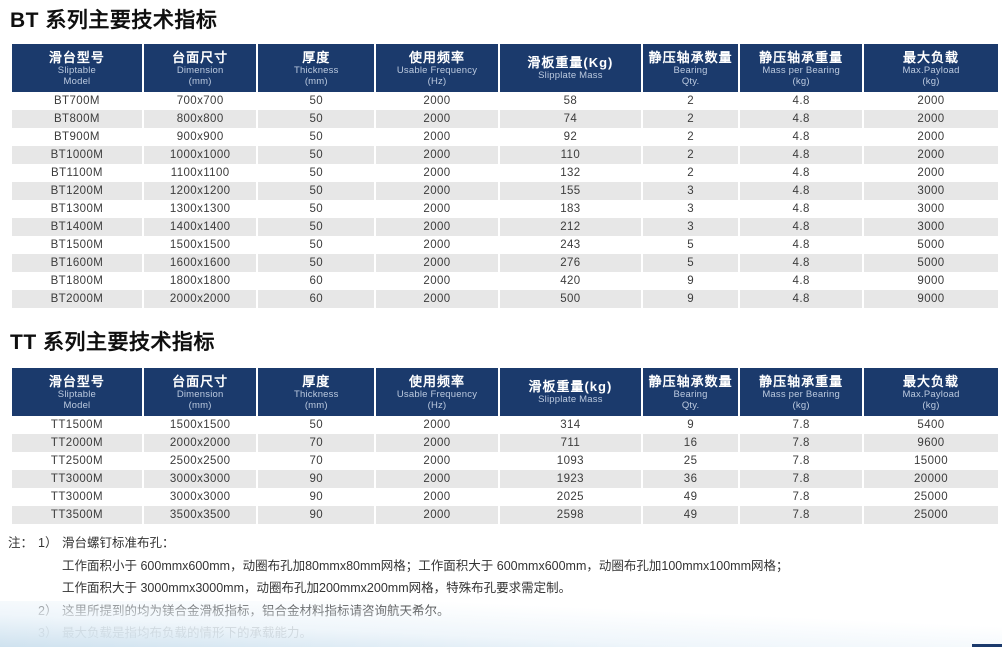 This screenshot has width=1002, height=647. What do you see at coordinates (987, 645) in the screenshot?
I see `footer-accent-bar` at bounding box center [987, 645].